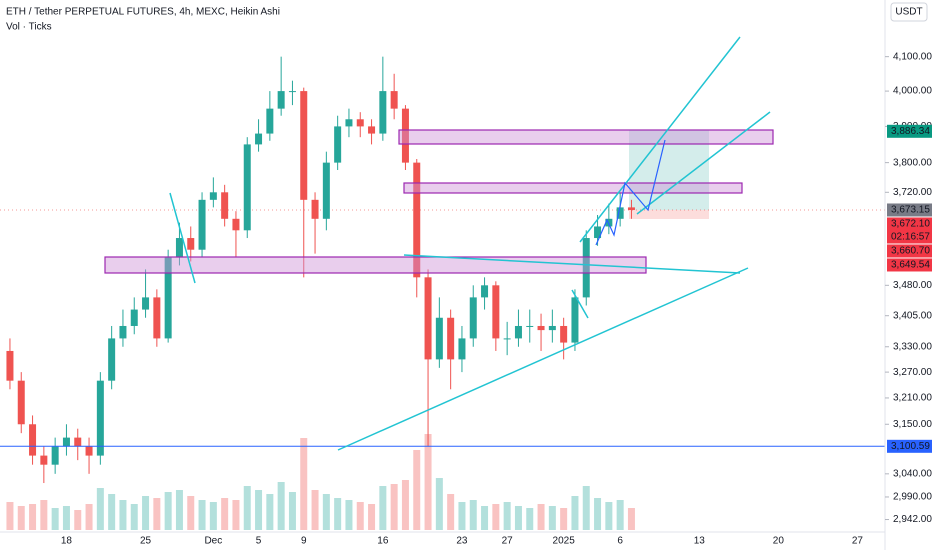 The width and height of the screenshot is (932, 555). Describe the element at coordinates (912, 162) in the screenshot. I see `y-tick-label: 3,800.00` at that location.